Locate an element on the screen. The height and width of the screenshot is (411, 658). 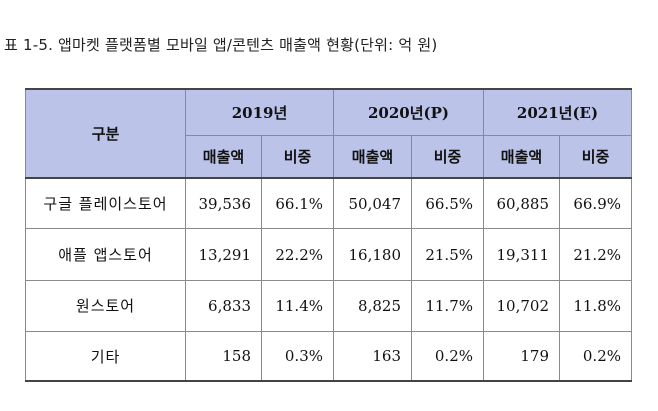
cell-share: 66.9% is located at coordinates (595, 203).